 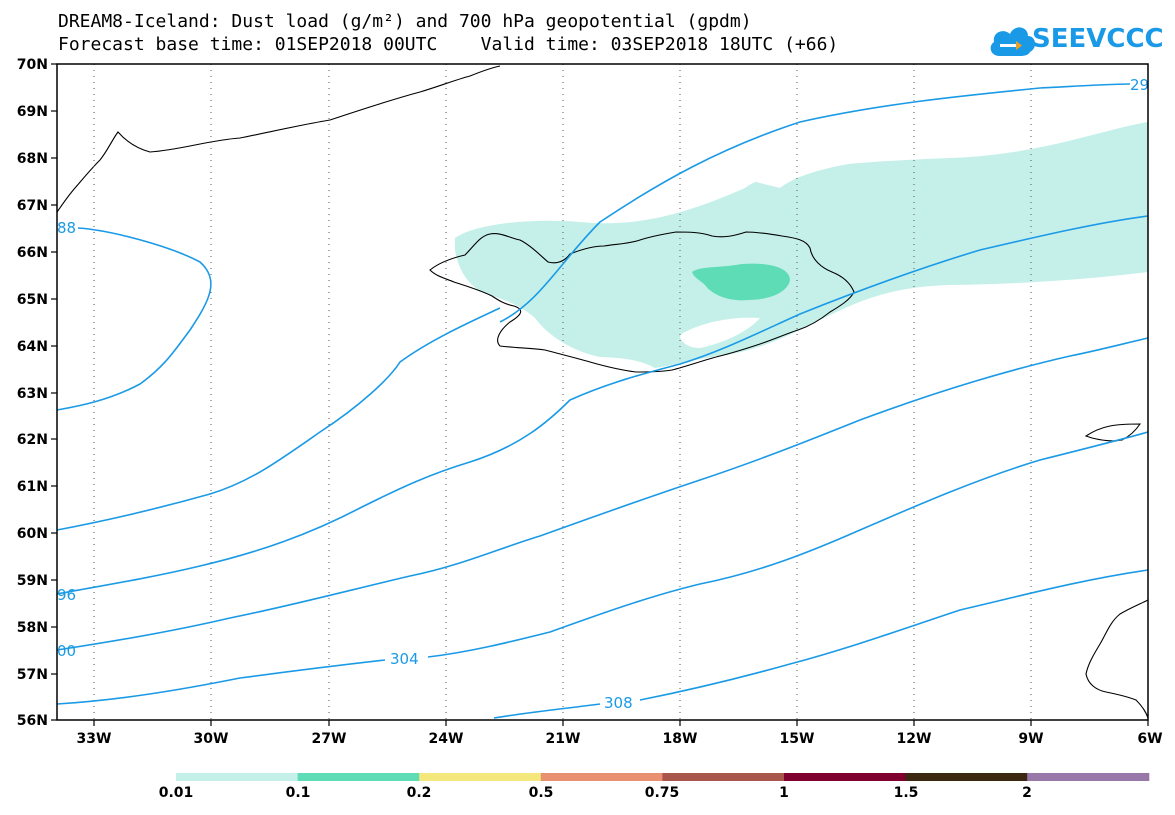 What do you see at coordinates (404, 659) in the screenshot?
I see `contour-label-304: 304` at bounding box center [404, 659].